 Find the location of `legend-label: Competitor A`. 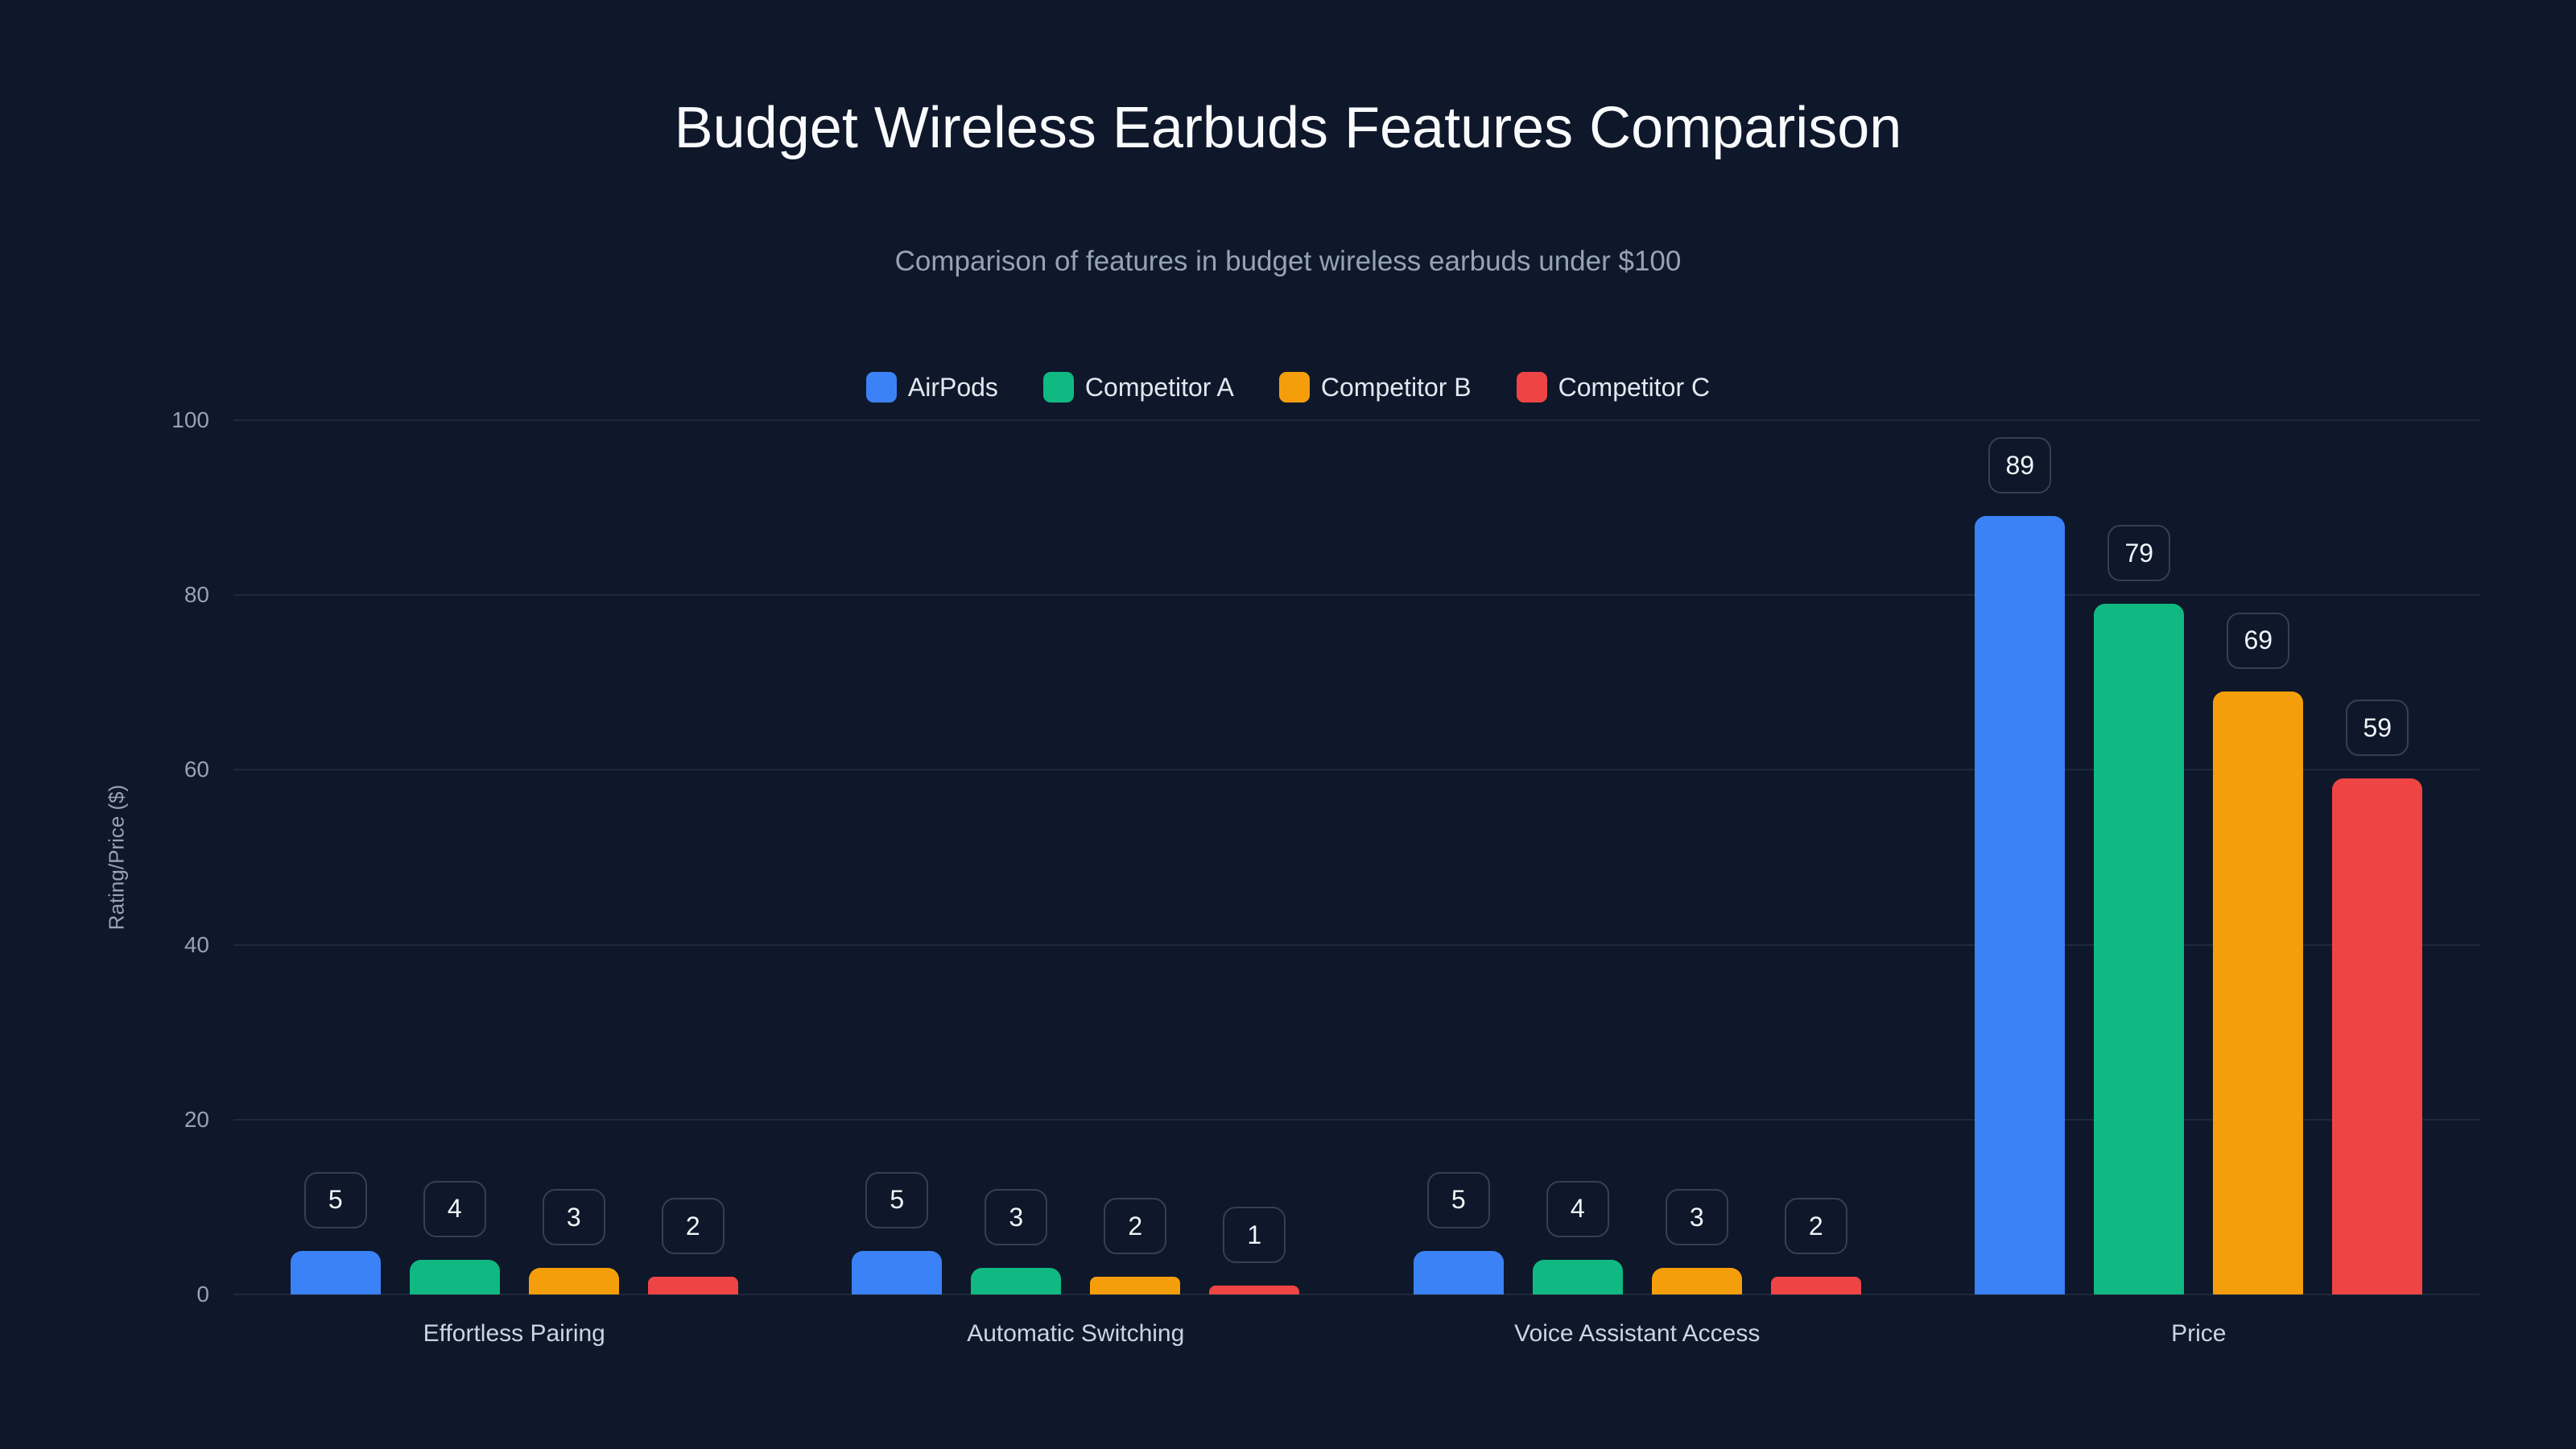

legend-label: Competitor A is located at coordinates (1159, 387).